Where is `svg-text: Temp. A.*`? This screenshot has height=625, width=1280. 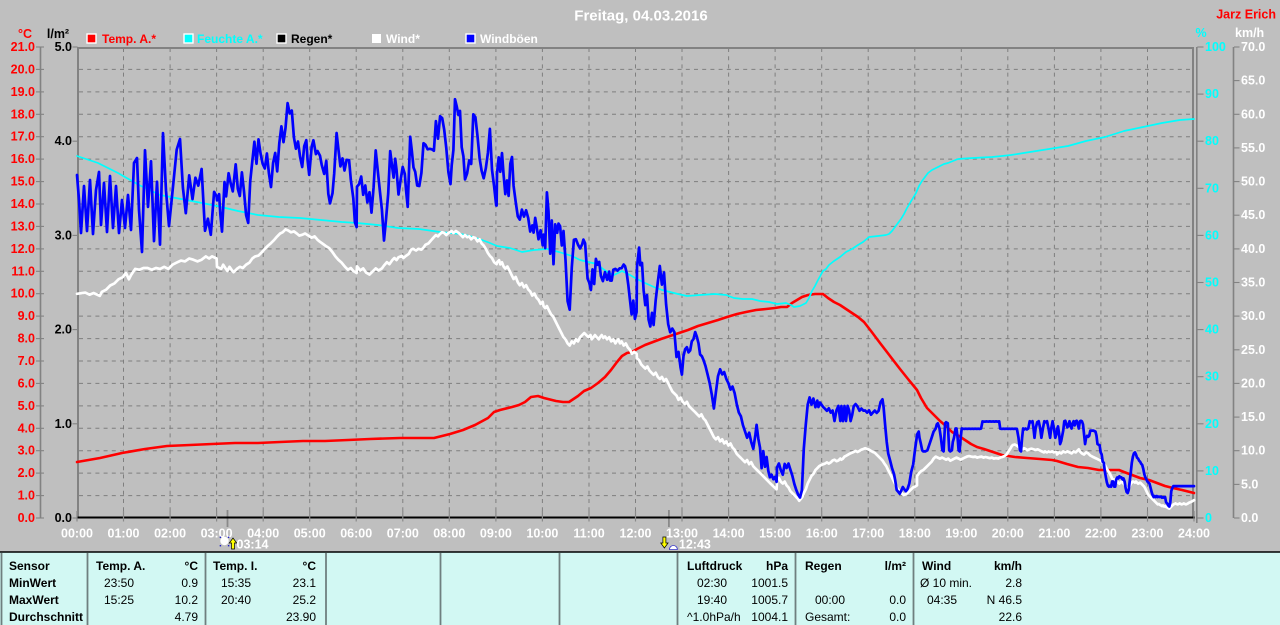
svg-text: Temp. A.* is located at coordinates (129, 39).